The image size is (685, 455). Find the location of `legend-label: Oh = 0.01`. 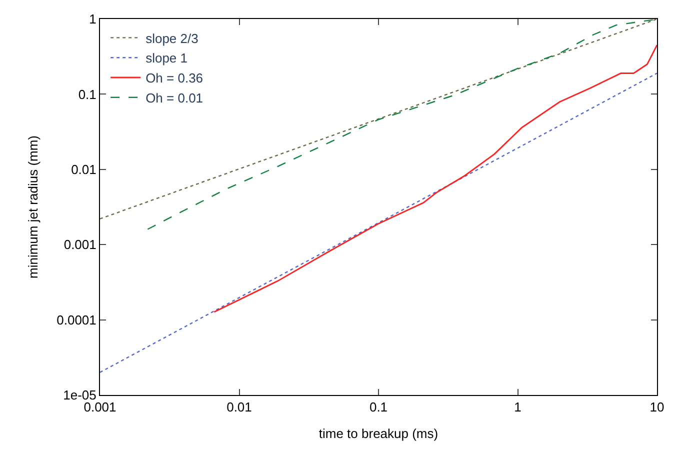

legend-label: Oh = 0.01 is located at coordinates (175, 98).